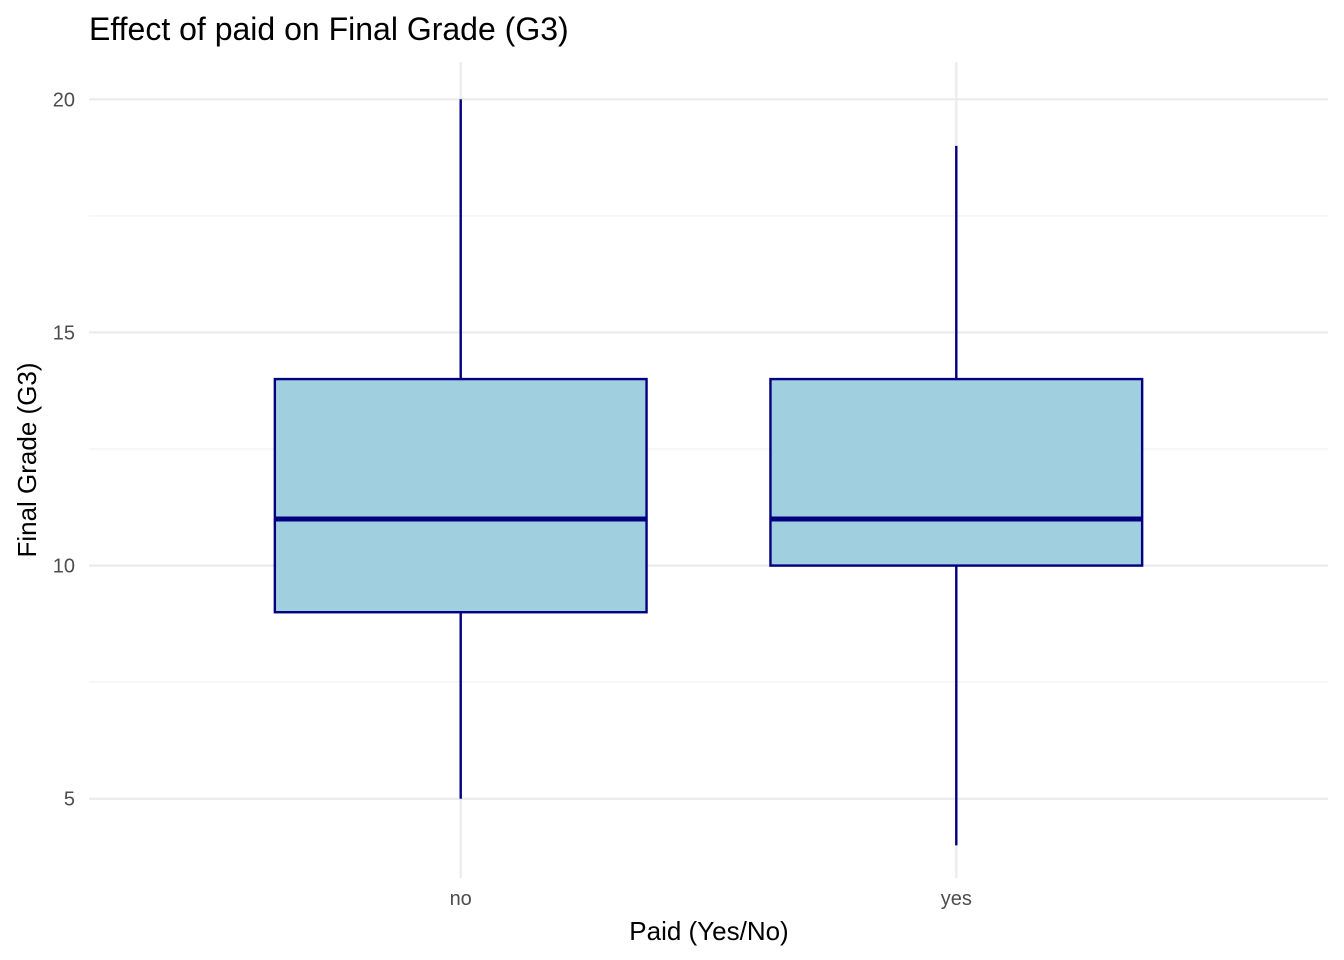 The width and height of the screenshot is (1344, 960). What do you see at coordinates (461, 899) in the screenshot?
I see `x-tick-label: no` at bounding box center [461, 899].